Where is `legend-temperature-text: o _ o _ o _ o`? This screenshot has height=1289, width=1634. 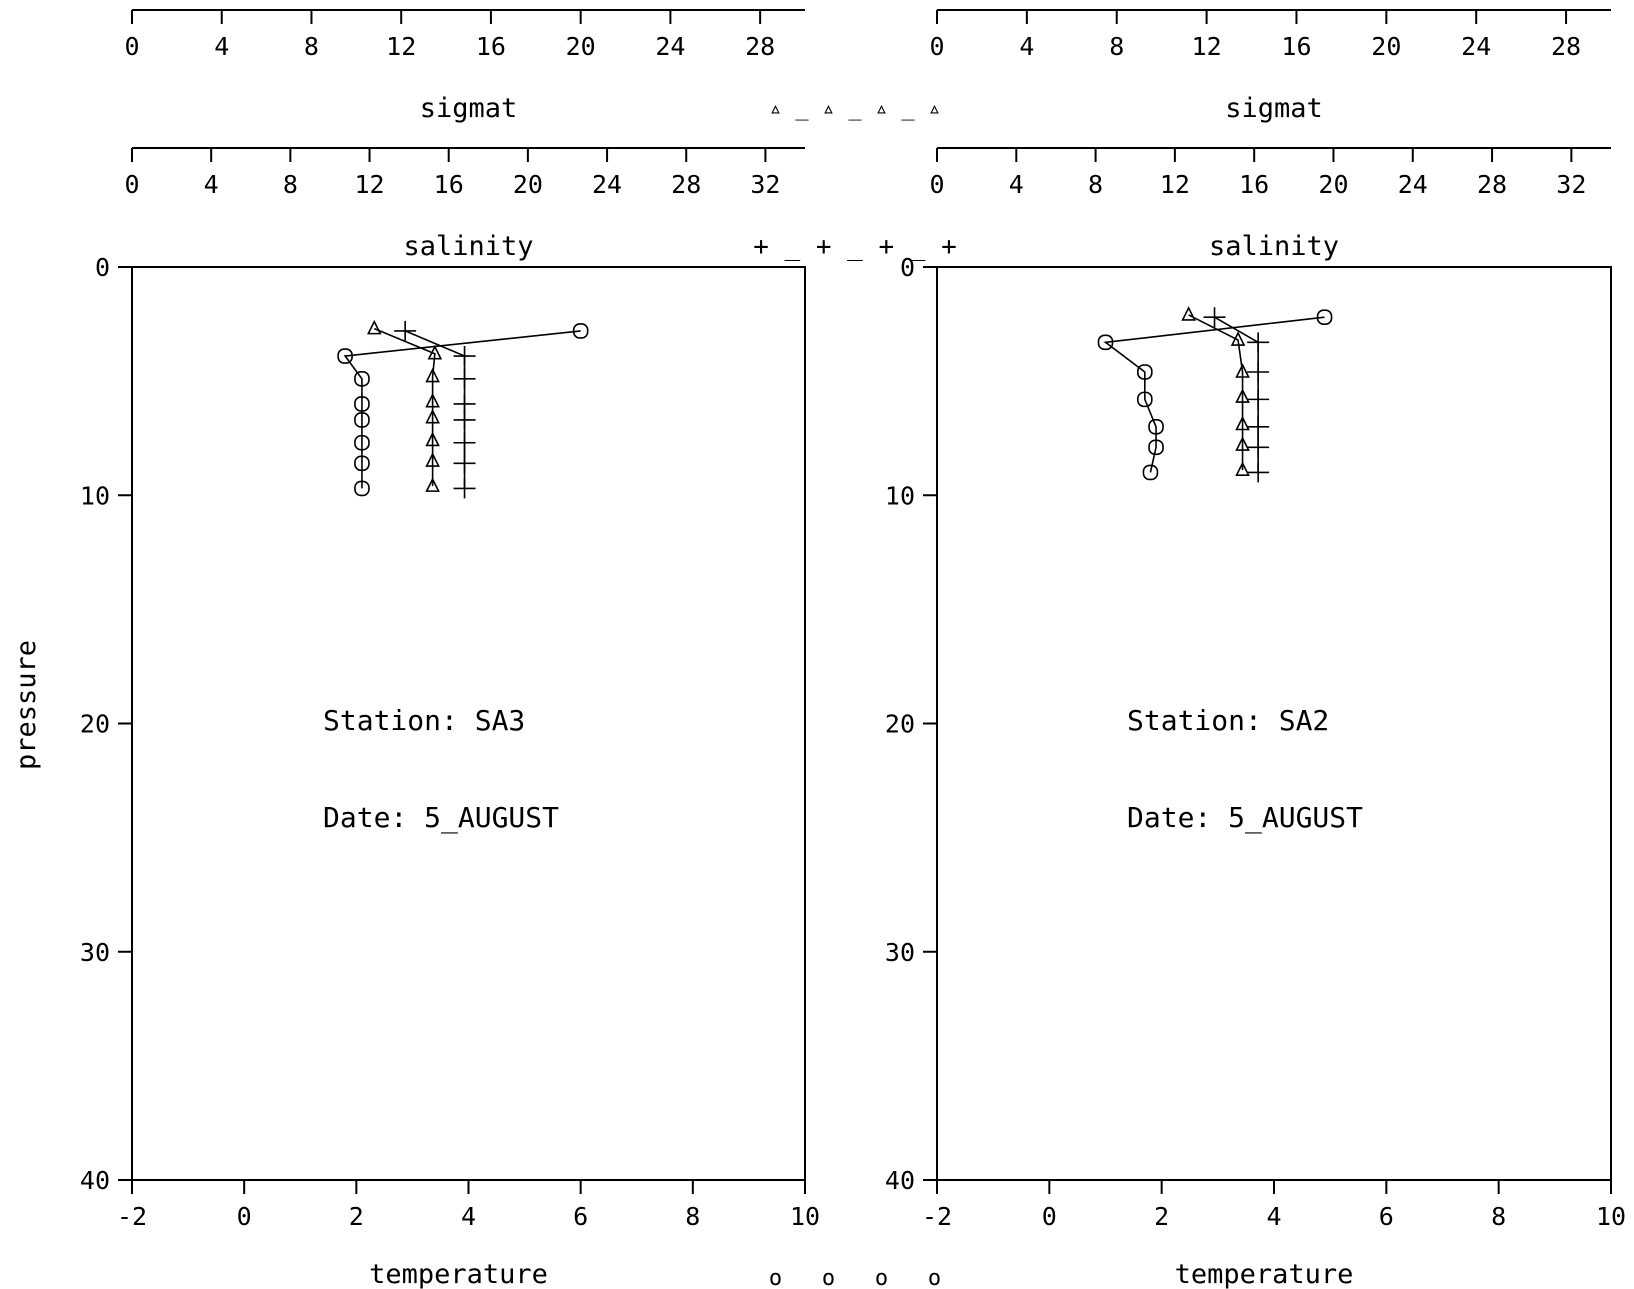
legend-temperature-text: o _ o _ o _ o is located at coordinates (855, 1277).